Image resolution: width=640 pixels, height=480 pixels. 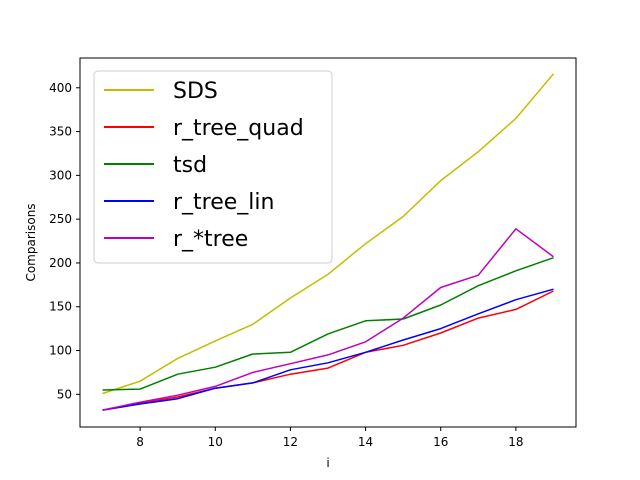 I want to click on y-tick-label: 250, so click(x=60, y=219).